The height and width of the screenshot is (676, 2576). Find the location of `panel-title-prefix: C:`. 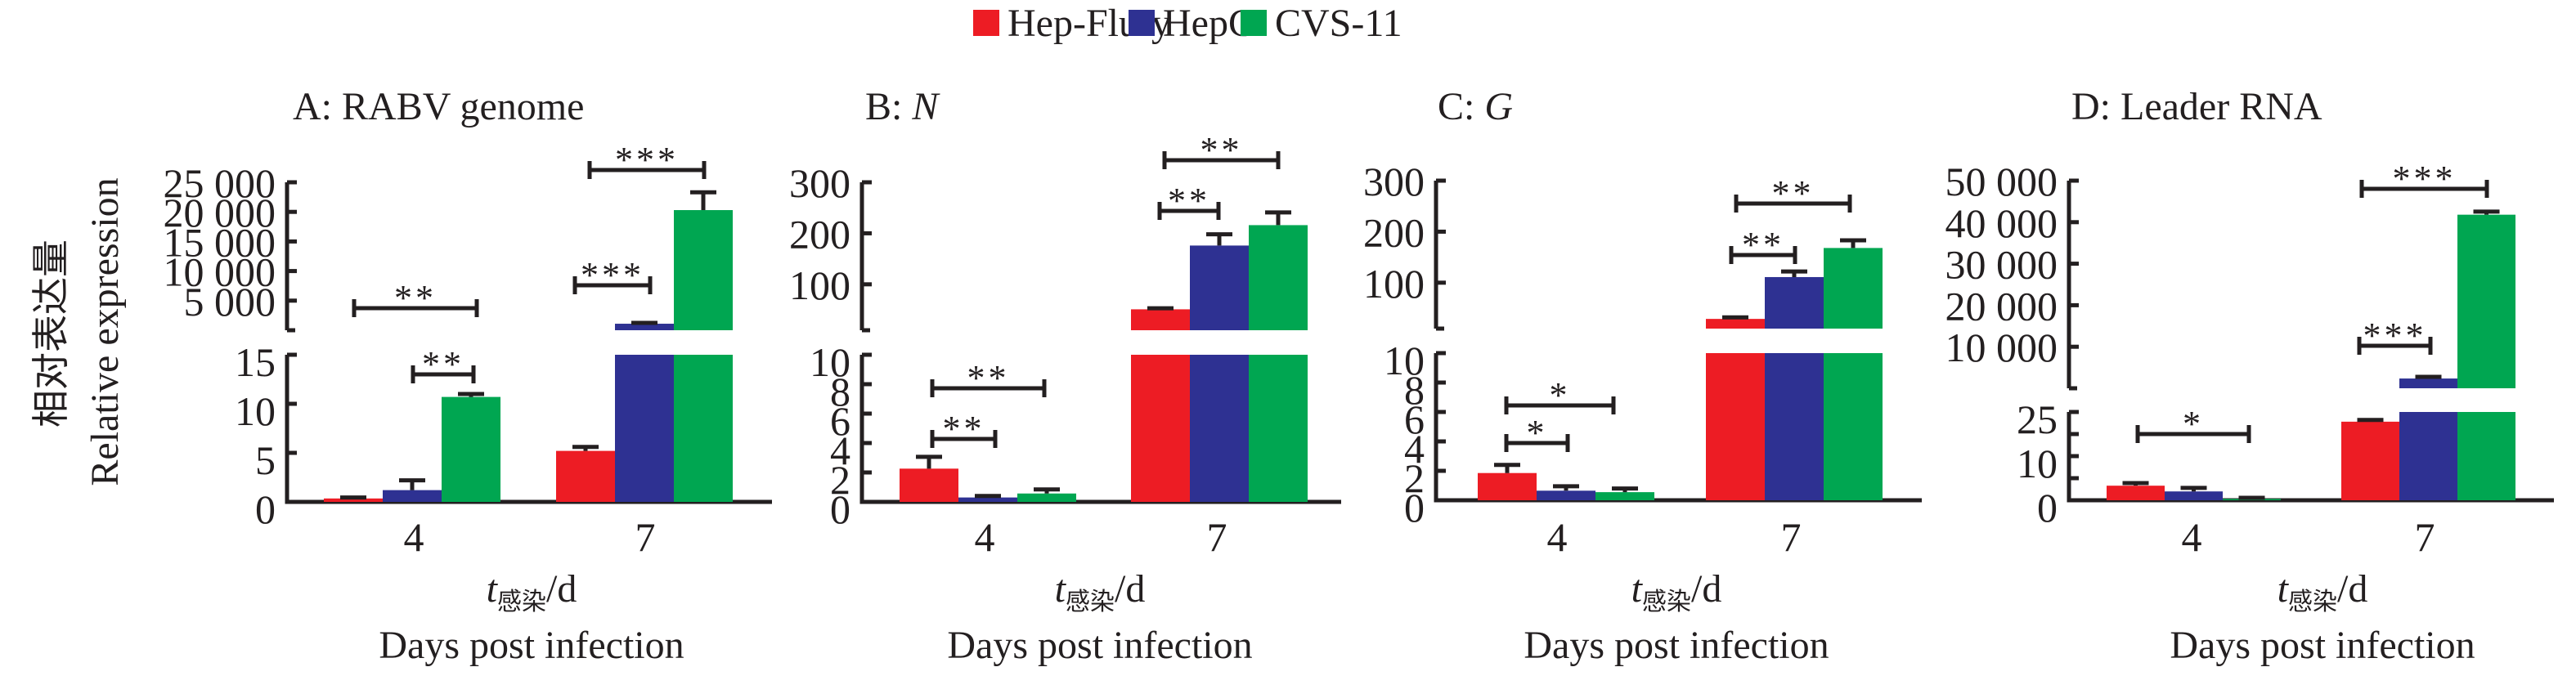

panel-title-prefix: C: is located at coordinates (1461, 106).